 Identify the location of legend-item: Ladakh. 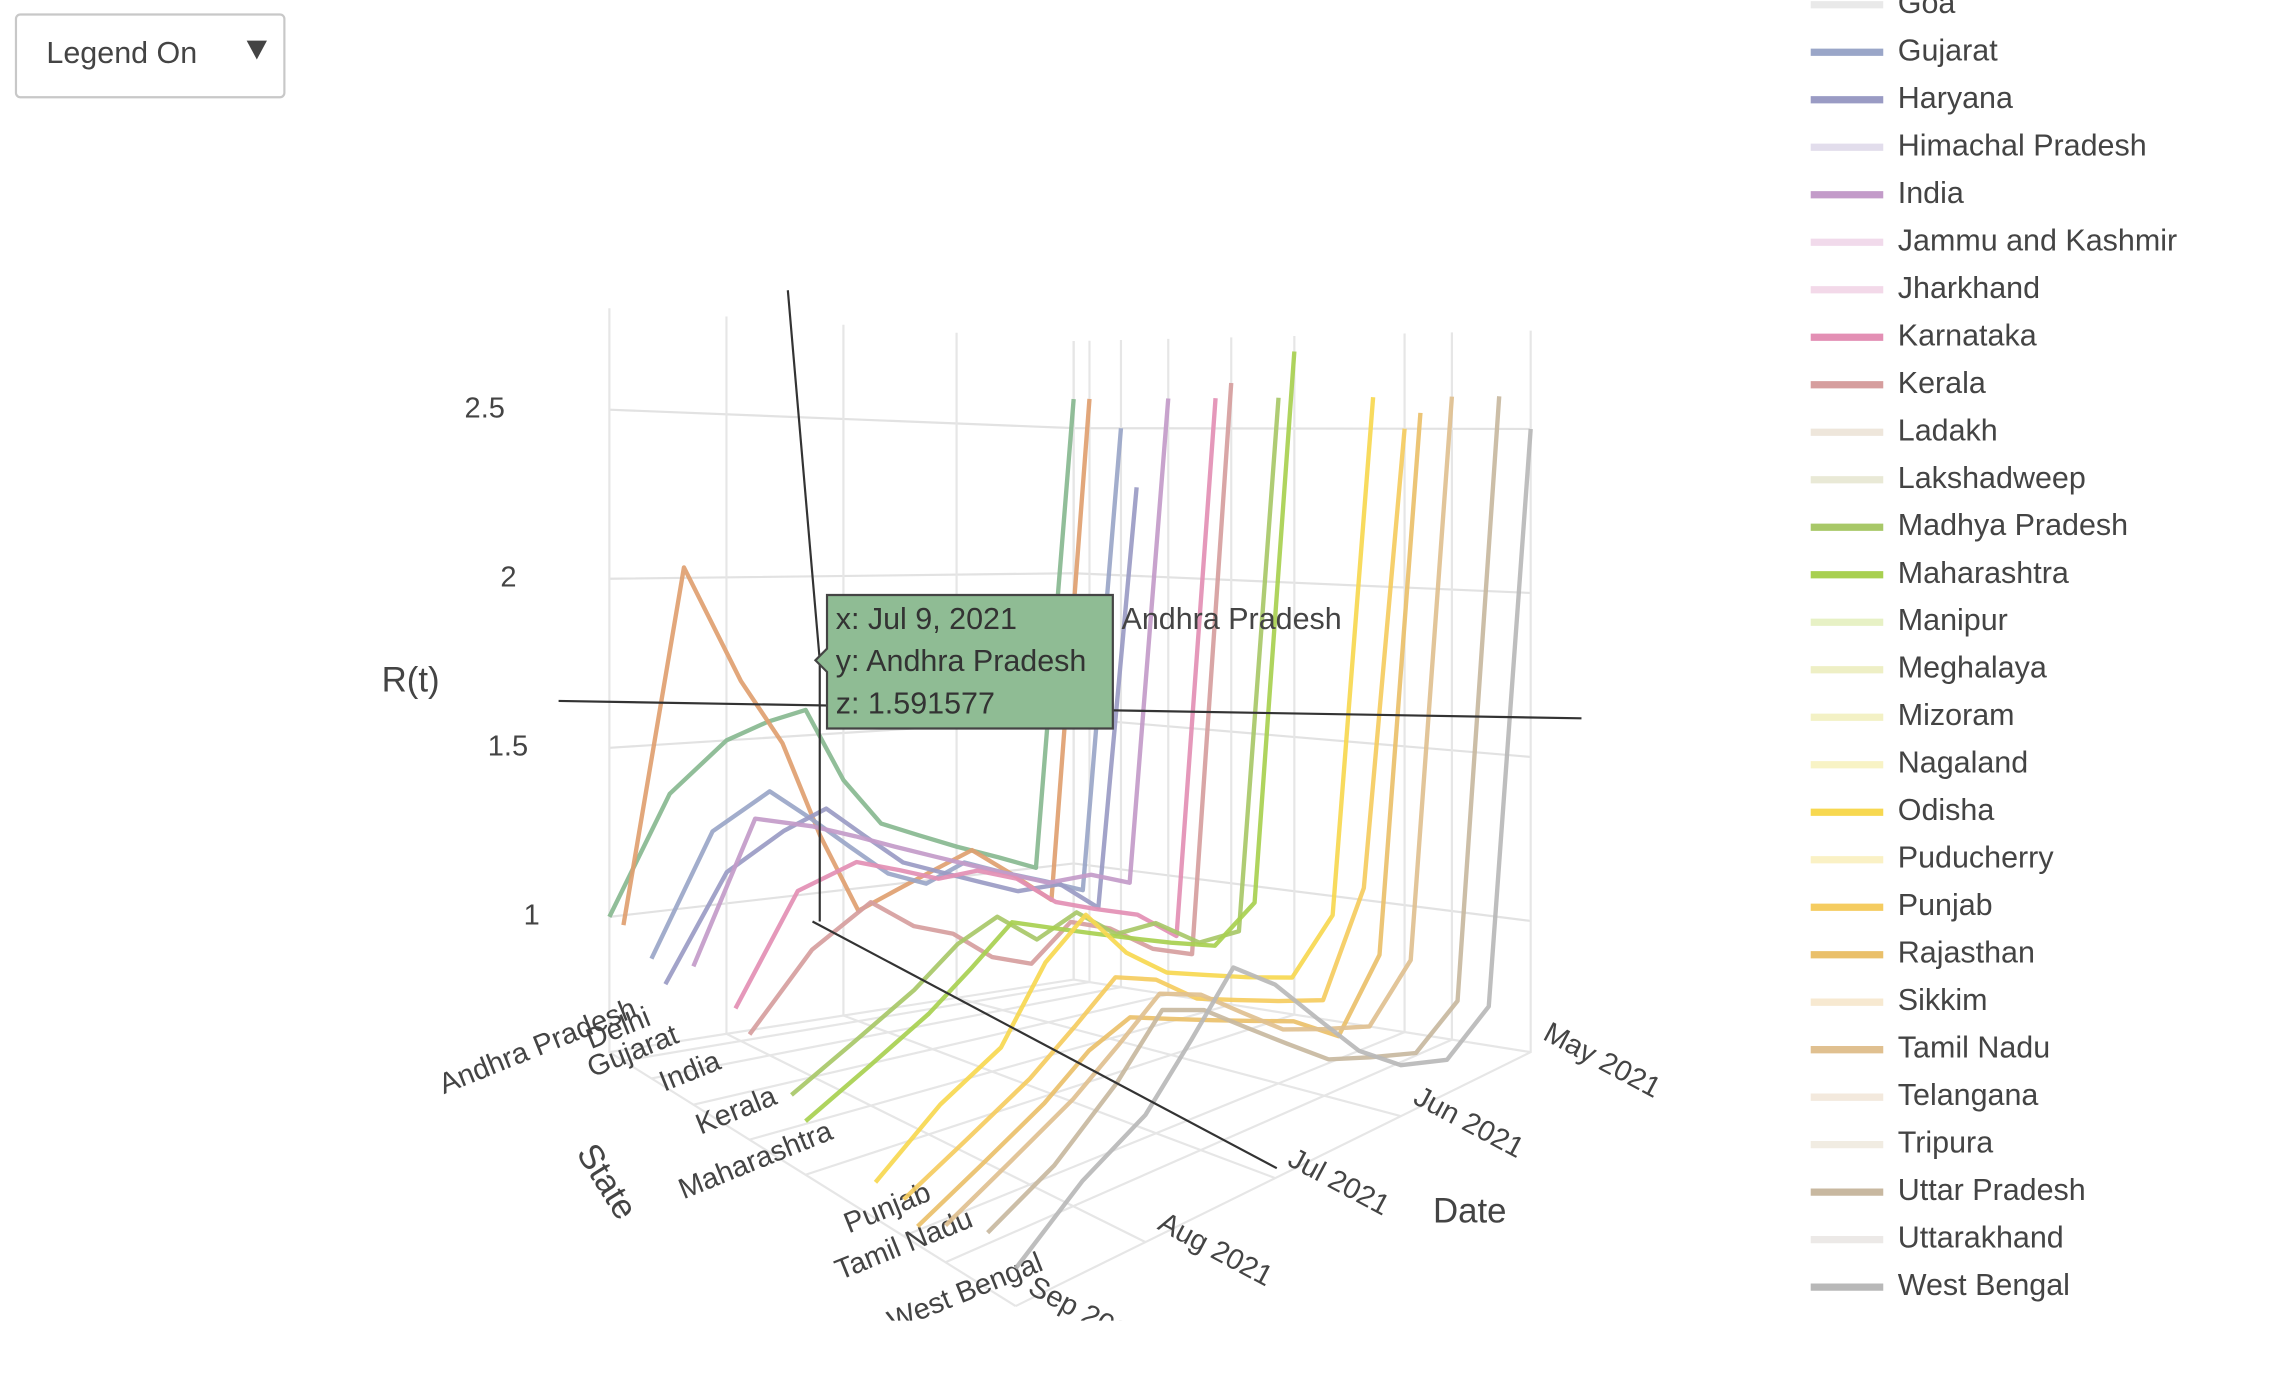
(1904, 430).